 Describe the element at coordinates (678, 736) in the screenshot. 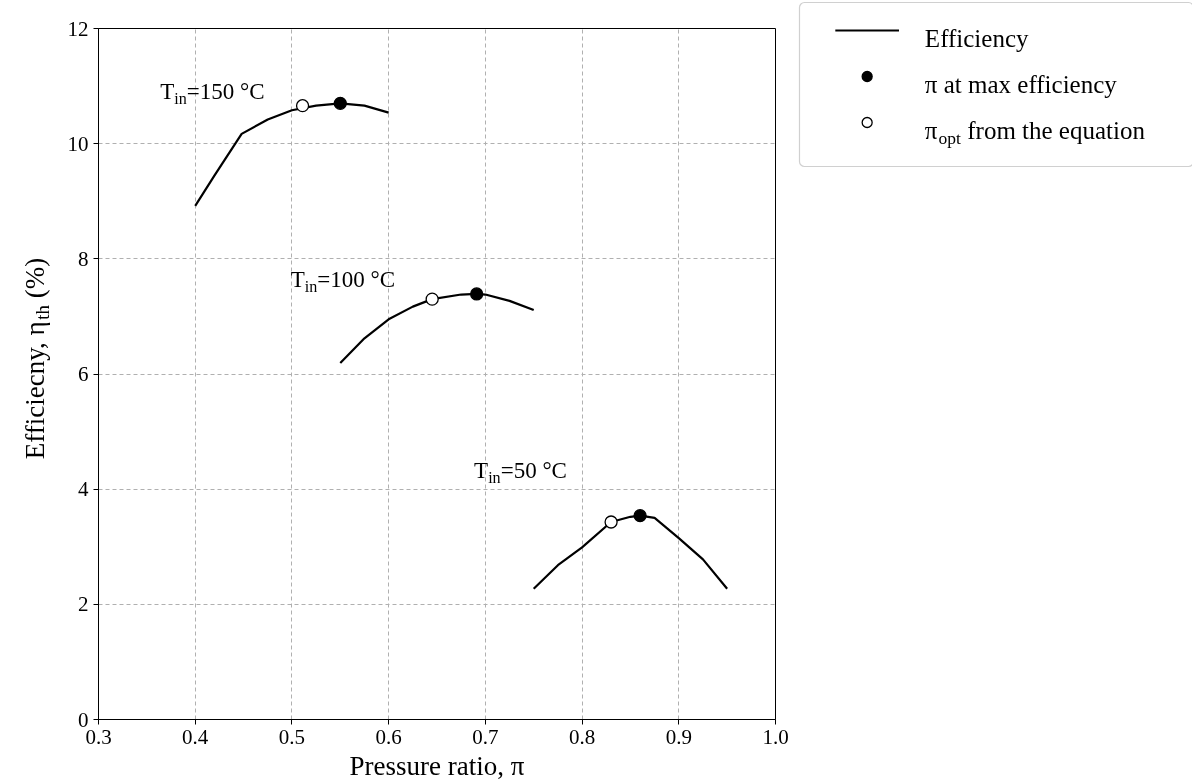

I see `x-tick-label: 0.9` at that location.